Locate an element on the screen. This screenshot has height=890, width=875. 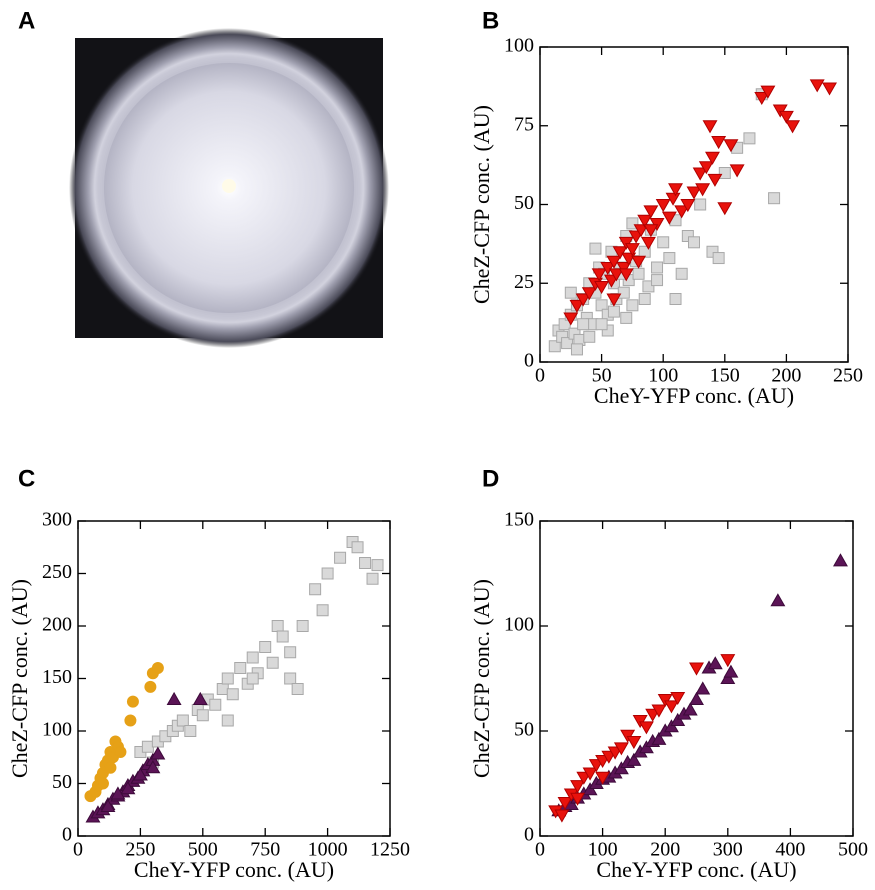
inoculation-spot is located at coordinates (229, 186).